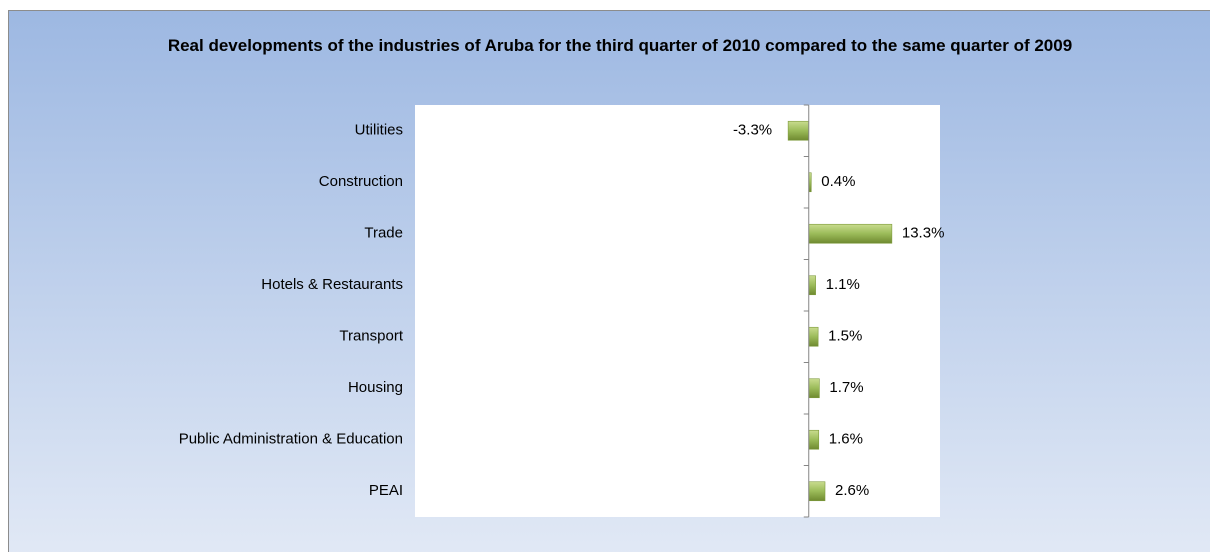 The height and width of the screenshot is (552, 1210). What do you see at coordinates (846, 439) in the screenshot?
I see `data-label: 1.6%` at bounding box center [846, 439].